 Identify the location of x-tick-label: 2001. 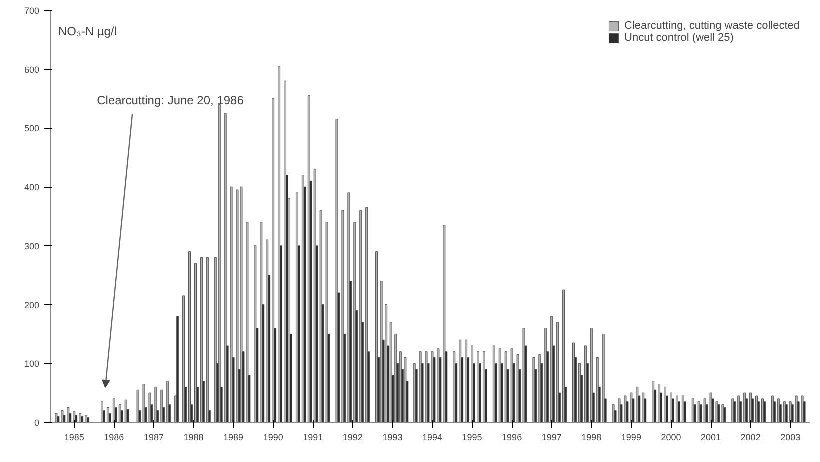
(711, 437).